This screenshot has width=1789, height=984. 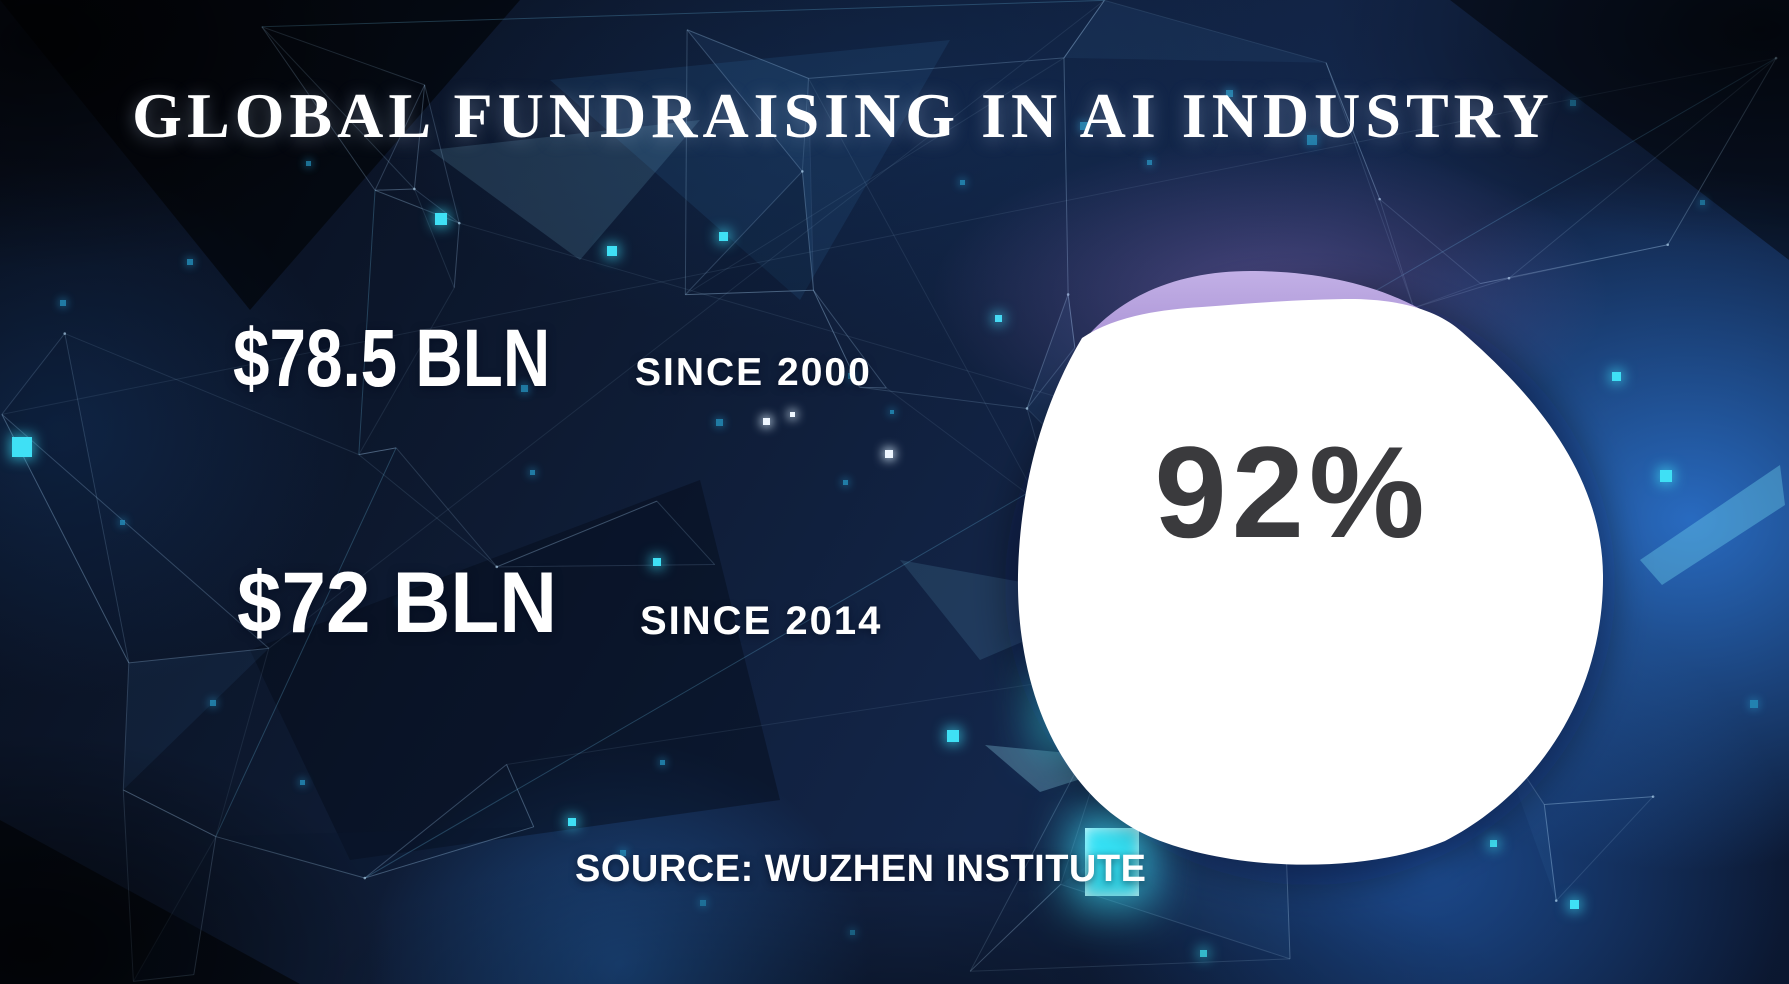 I want to click on donut-percent-label: 92%, so click(x=1292, y=492).